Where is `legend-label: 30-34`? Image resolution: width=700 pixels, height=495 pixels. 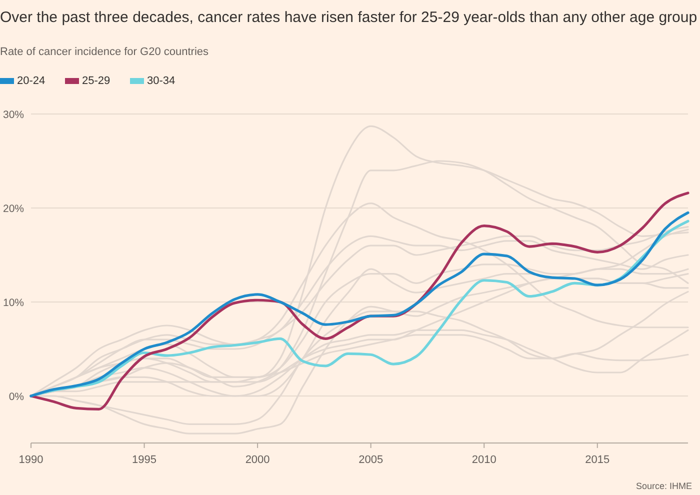
legend-label: 30-34 is located at coordinates (161, 81).